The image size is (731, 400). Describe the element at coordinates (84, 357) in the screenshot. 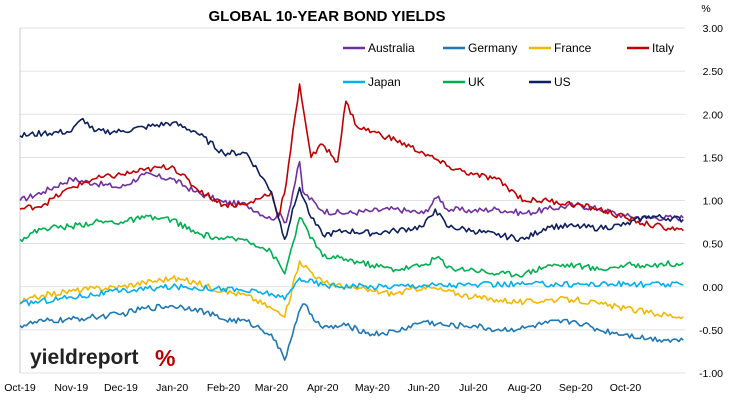

I see `brand-name: yieldreport` at that location.